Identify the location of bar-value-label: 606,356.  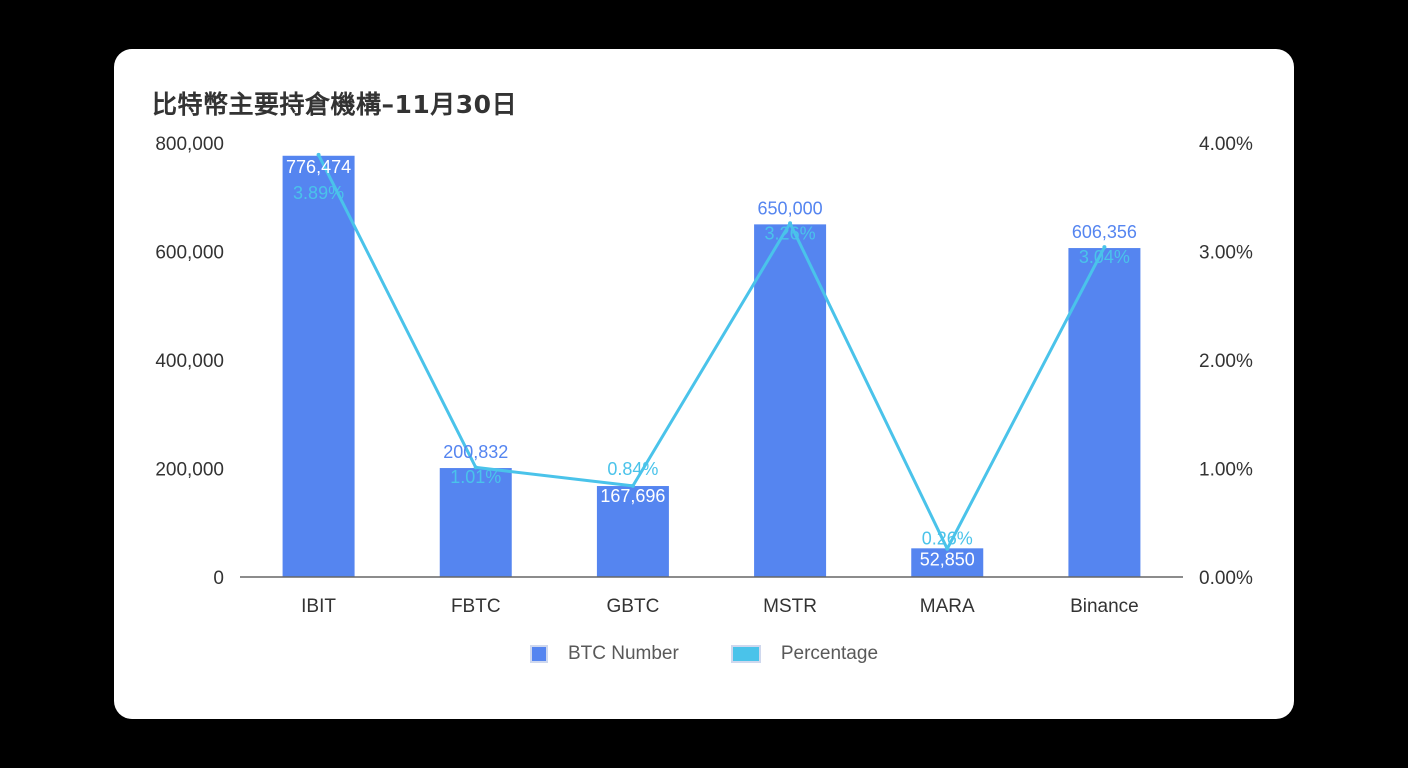
(1104, 232).